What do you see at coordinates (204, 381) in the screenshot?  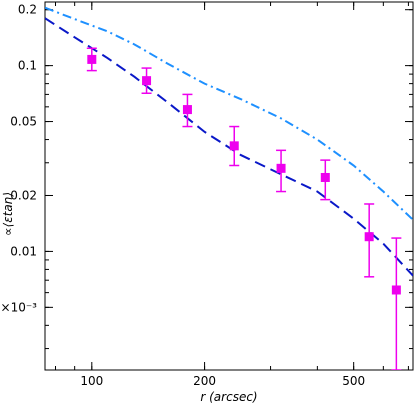 I see `x-tick-label: 200` at bounding box center [204, 381].